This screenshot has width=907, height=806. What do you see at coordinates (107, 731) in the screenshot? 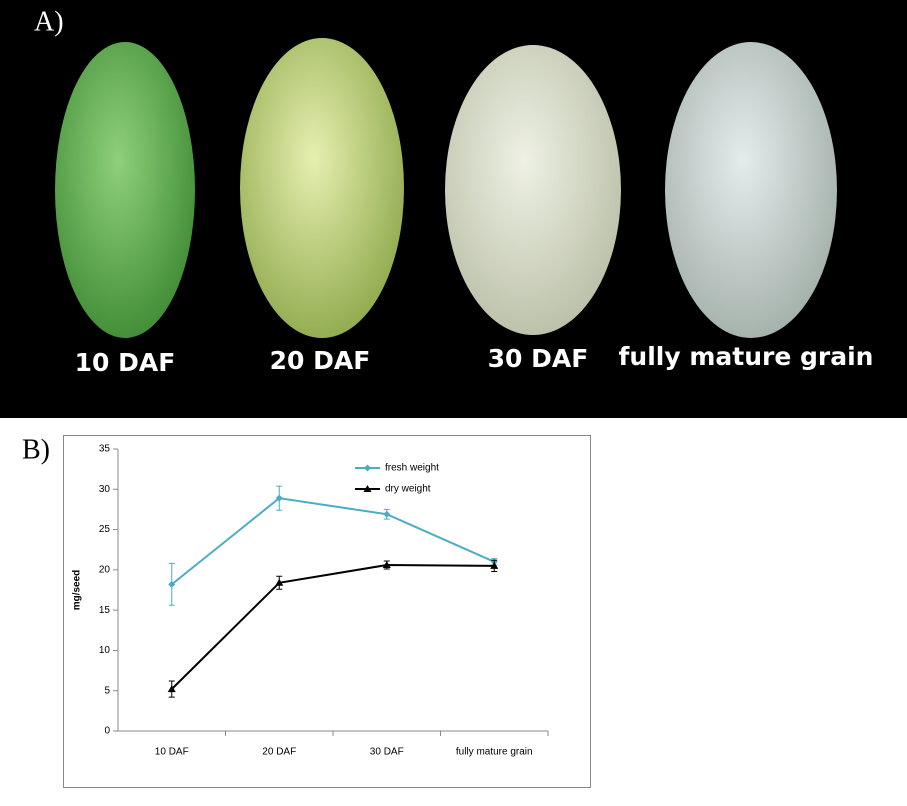
I see `y-tick-label: 0` at bounding box center [107, 731].